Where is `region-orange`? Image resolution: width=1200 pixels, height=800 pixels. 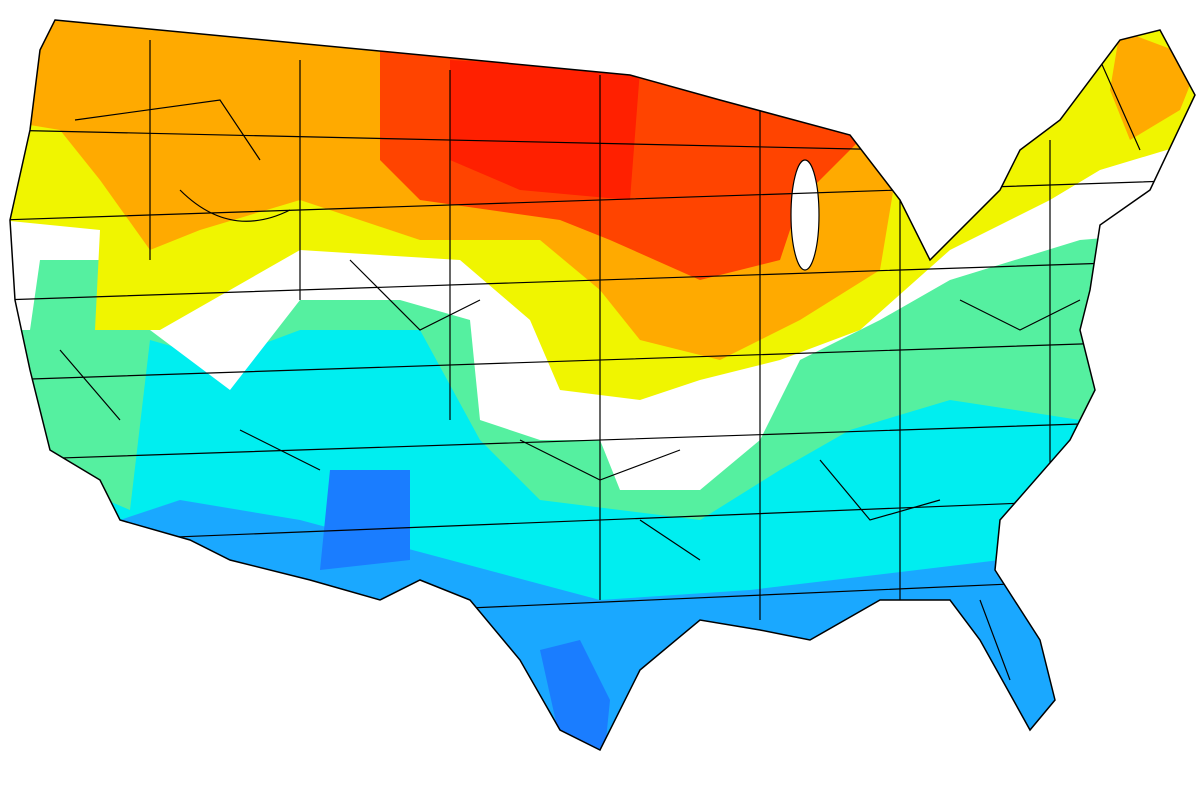 region-orange is located at coordinates (1152, 85).